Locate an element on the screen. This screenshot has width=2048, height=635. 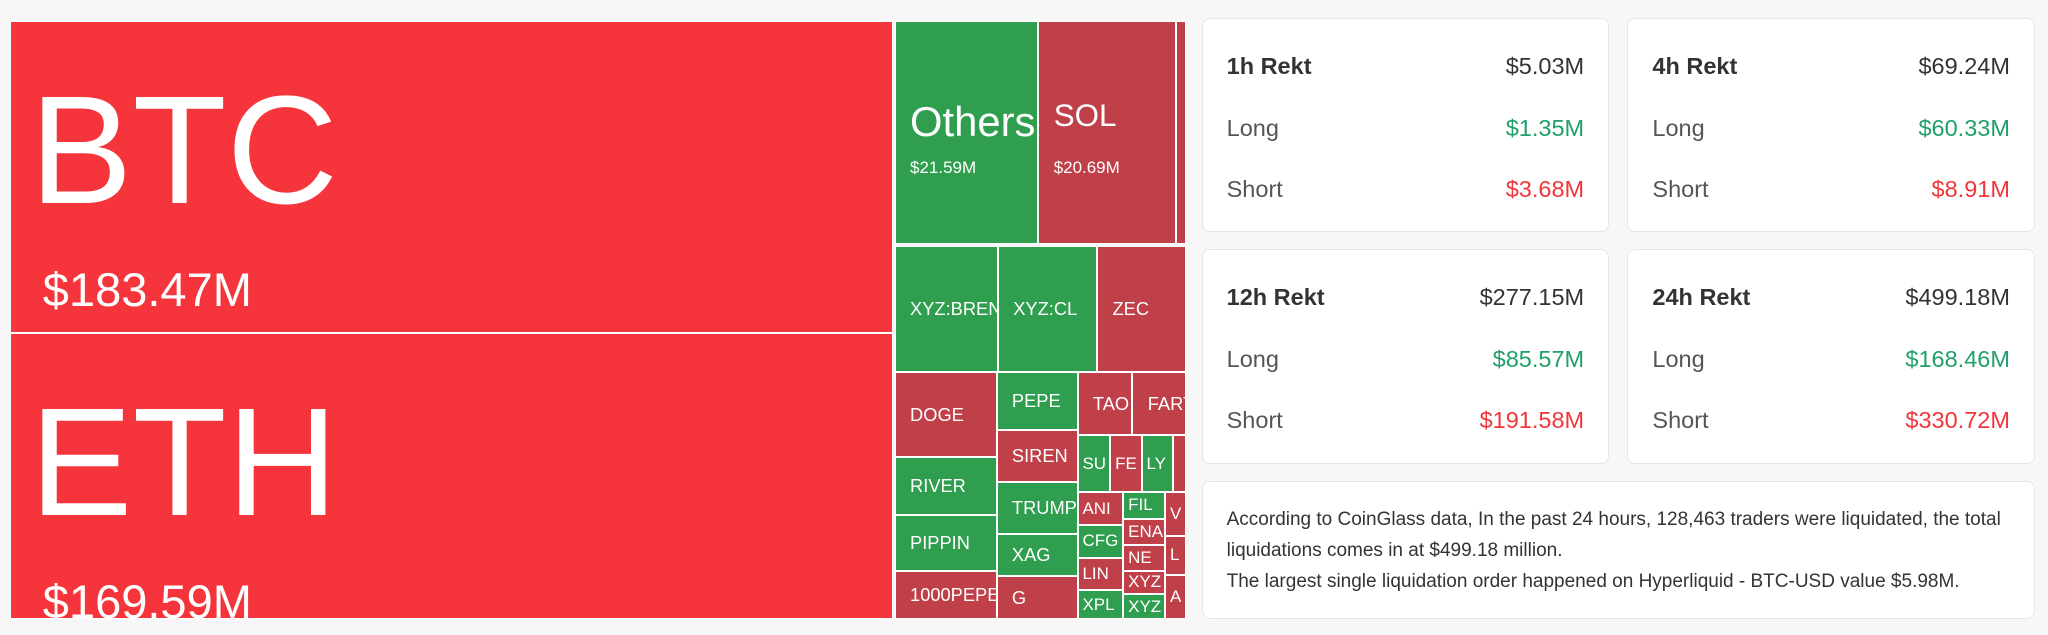
tile-label: PIPPIN is located at coordinates (940, 542).